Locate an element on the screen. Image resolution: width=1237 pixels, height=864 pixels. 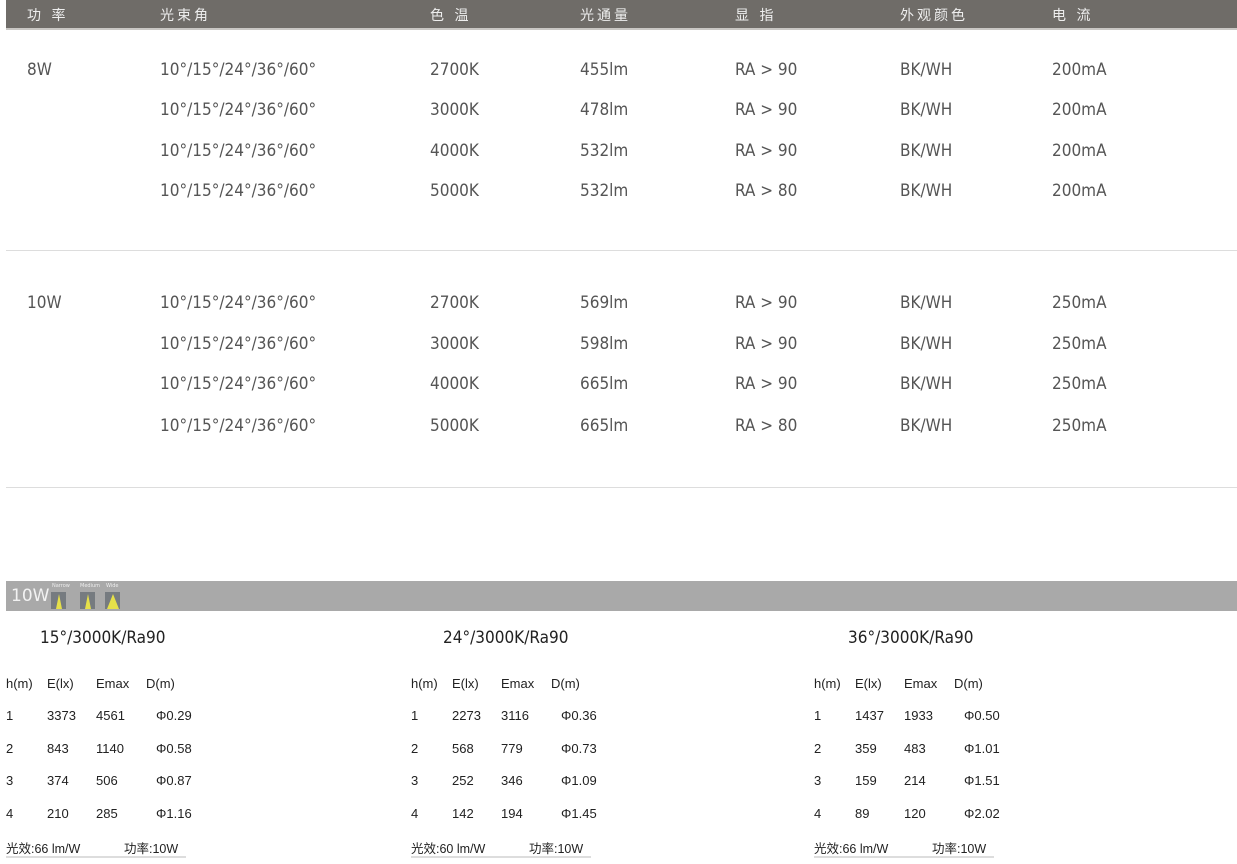
header-cell: 功 率 is located at coordinates (48, 16).